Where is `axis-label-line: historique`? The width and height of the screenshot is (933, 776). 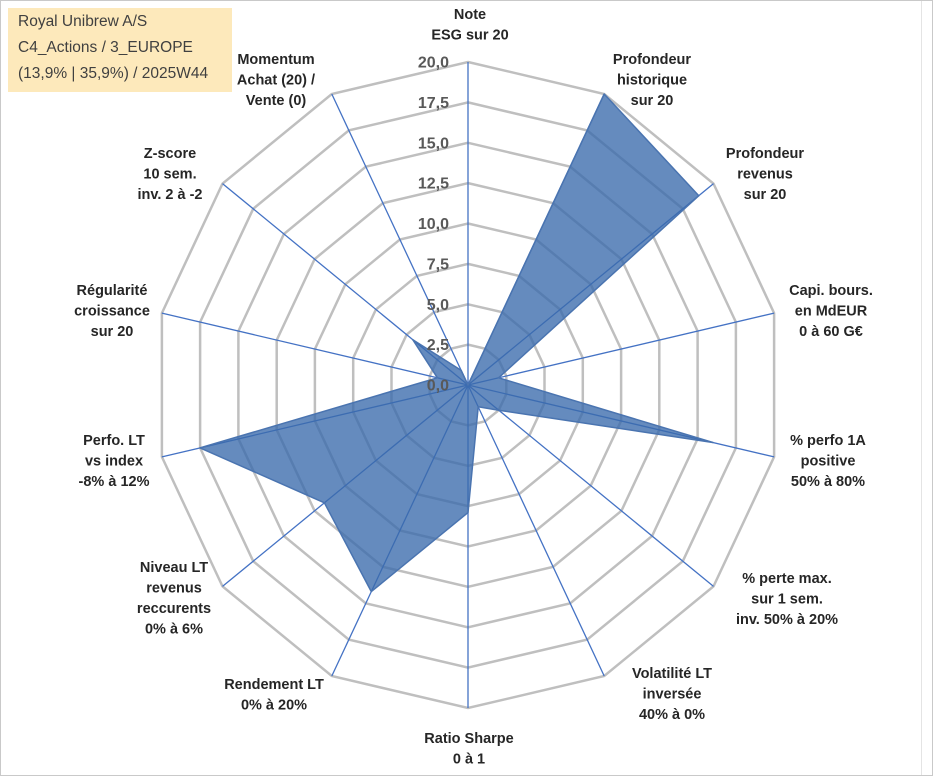 axis-label-line: historique is located at coordinates (652, 81).